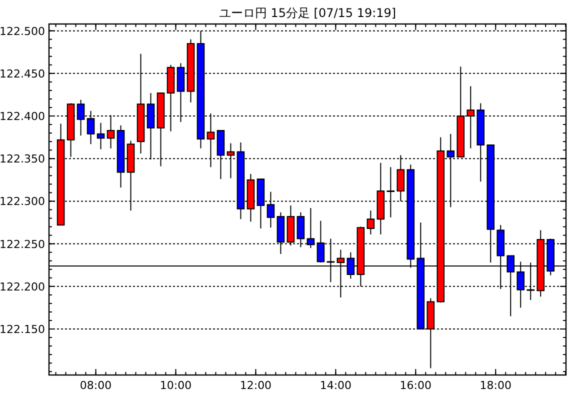 Image resolution: width=570 pixels, height=398 pixels. I want to click on y-tick-label: 122.500, so click(22, 31).